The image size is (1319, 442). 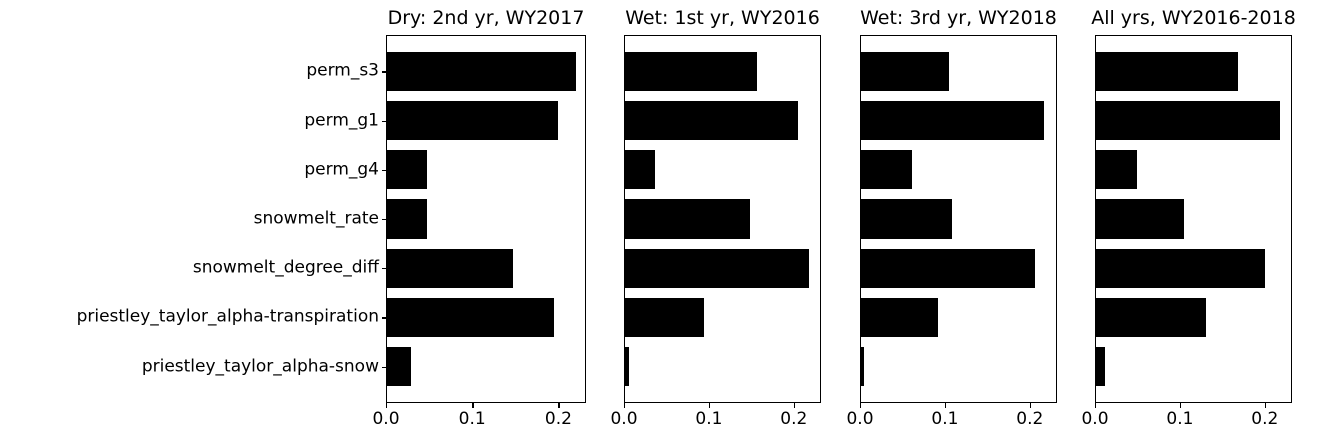 I want to click on y-tick-label: perm_g4, so click(x=341, y=169).